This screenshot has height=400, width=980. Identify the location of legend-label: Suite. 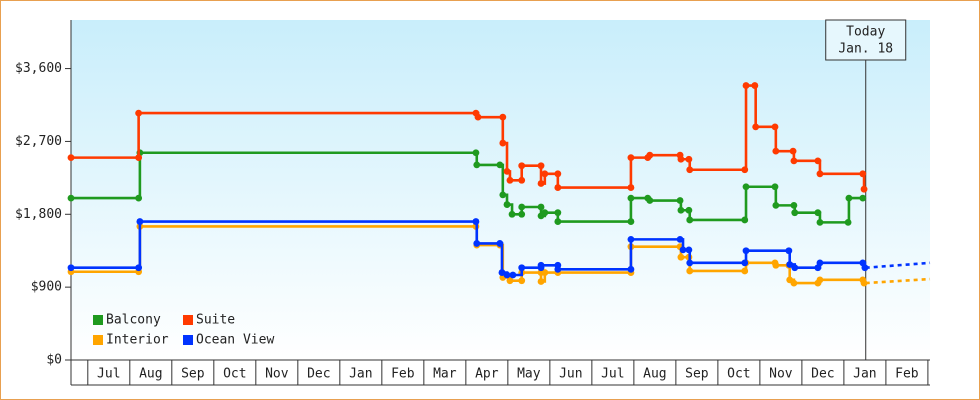
(215, 320).